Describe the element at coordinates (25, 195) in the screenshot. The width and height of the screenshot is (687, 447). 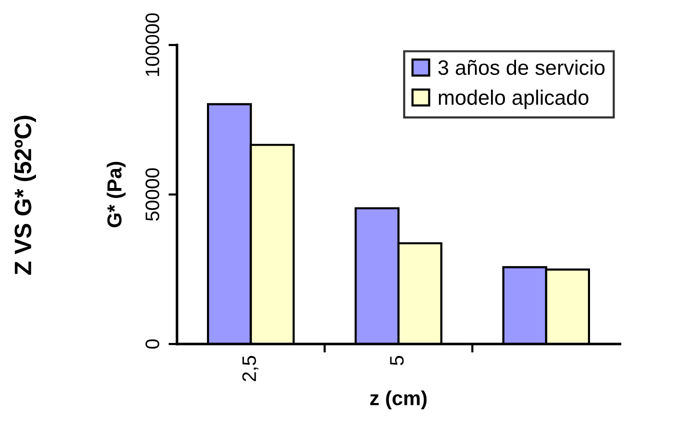
I see `text: Z VS G* (52ºC)` at that location.